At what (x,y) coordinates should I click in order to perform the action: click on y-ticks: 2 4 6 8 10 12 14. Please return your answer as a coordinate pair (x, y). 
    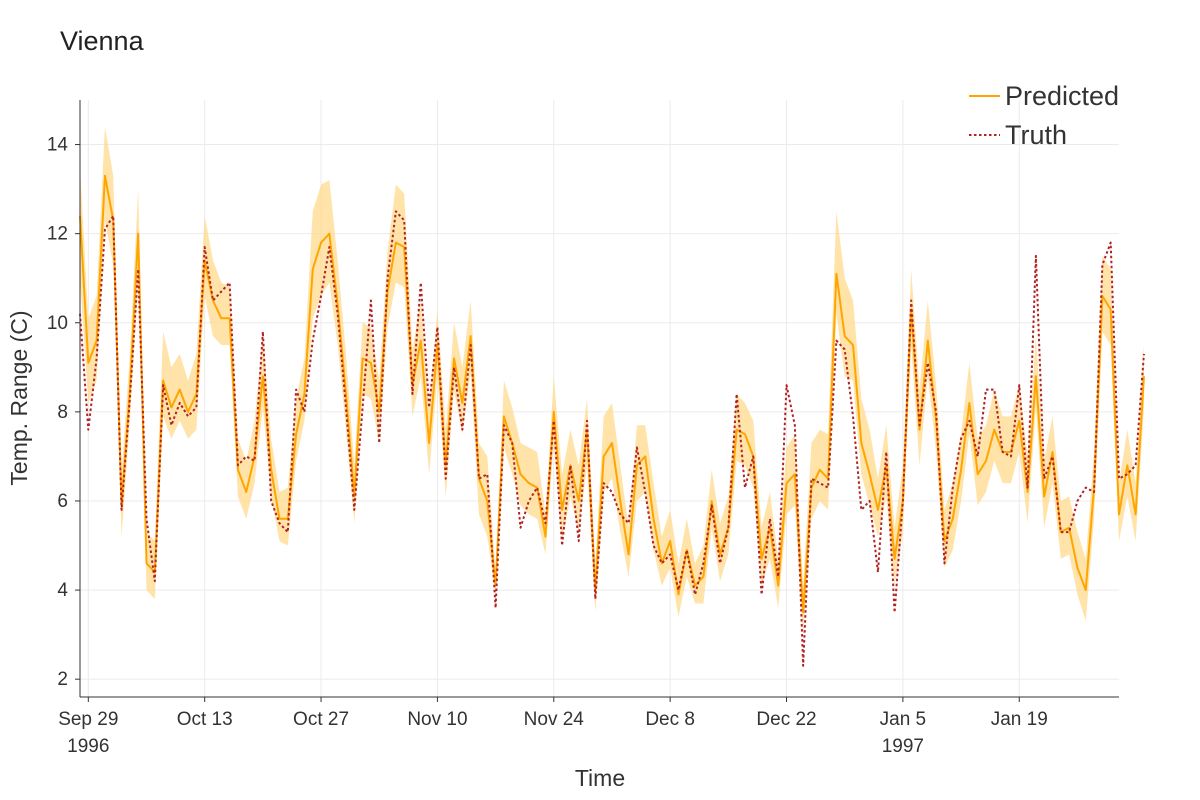
    Looking at the image, I should click on (58, 413).